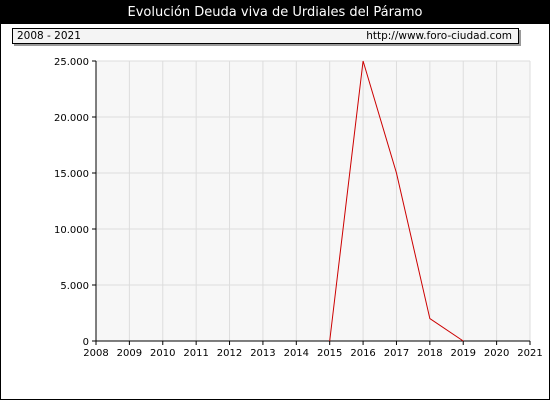 The height and width of the screenshot is (400, 550). Describe the element at coordinates (229, 353) in the screenshot. I see `x-tick-label: 2012` at that location.